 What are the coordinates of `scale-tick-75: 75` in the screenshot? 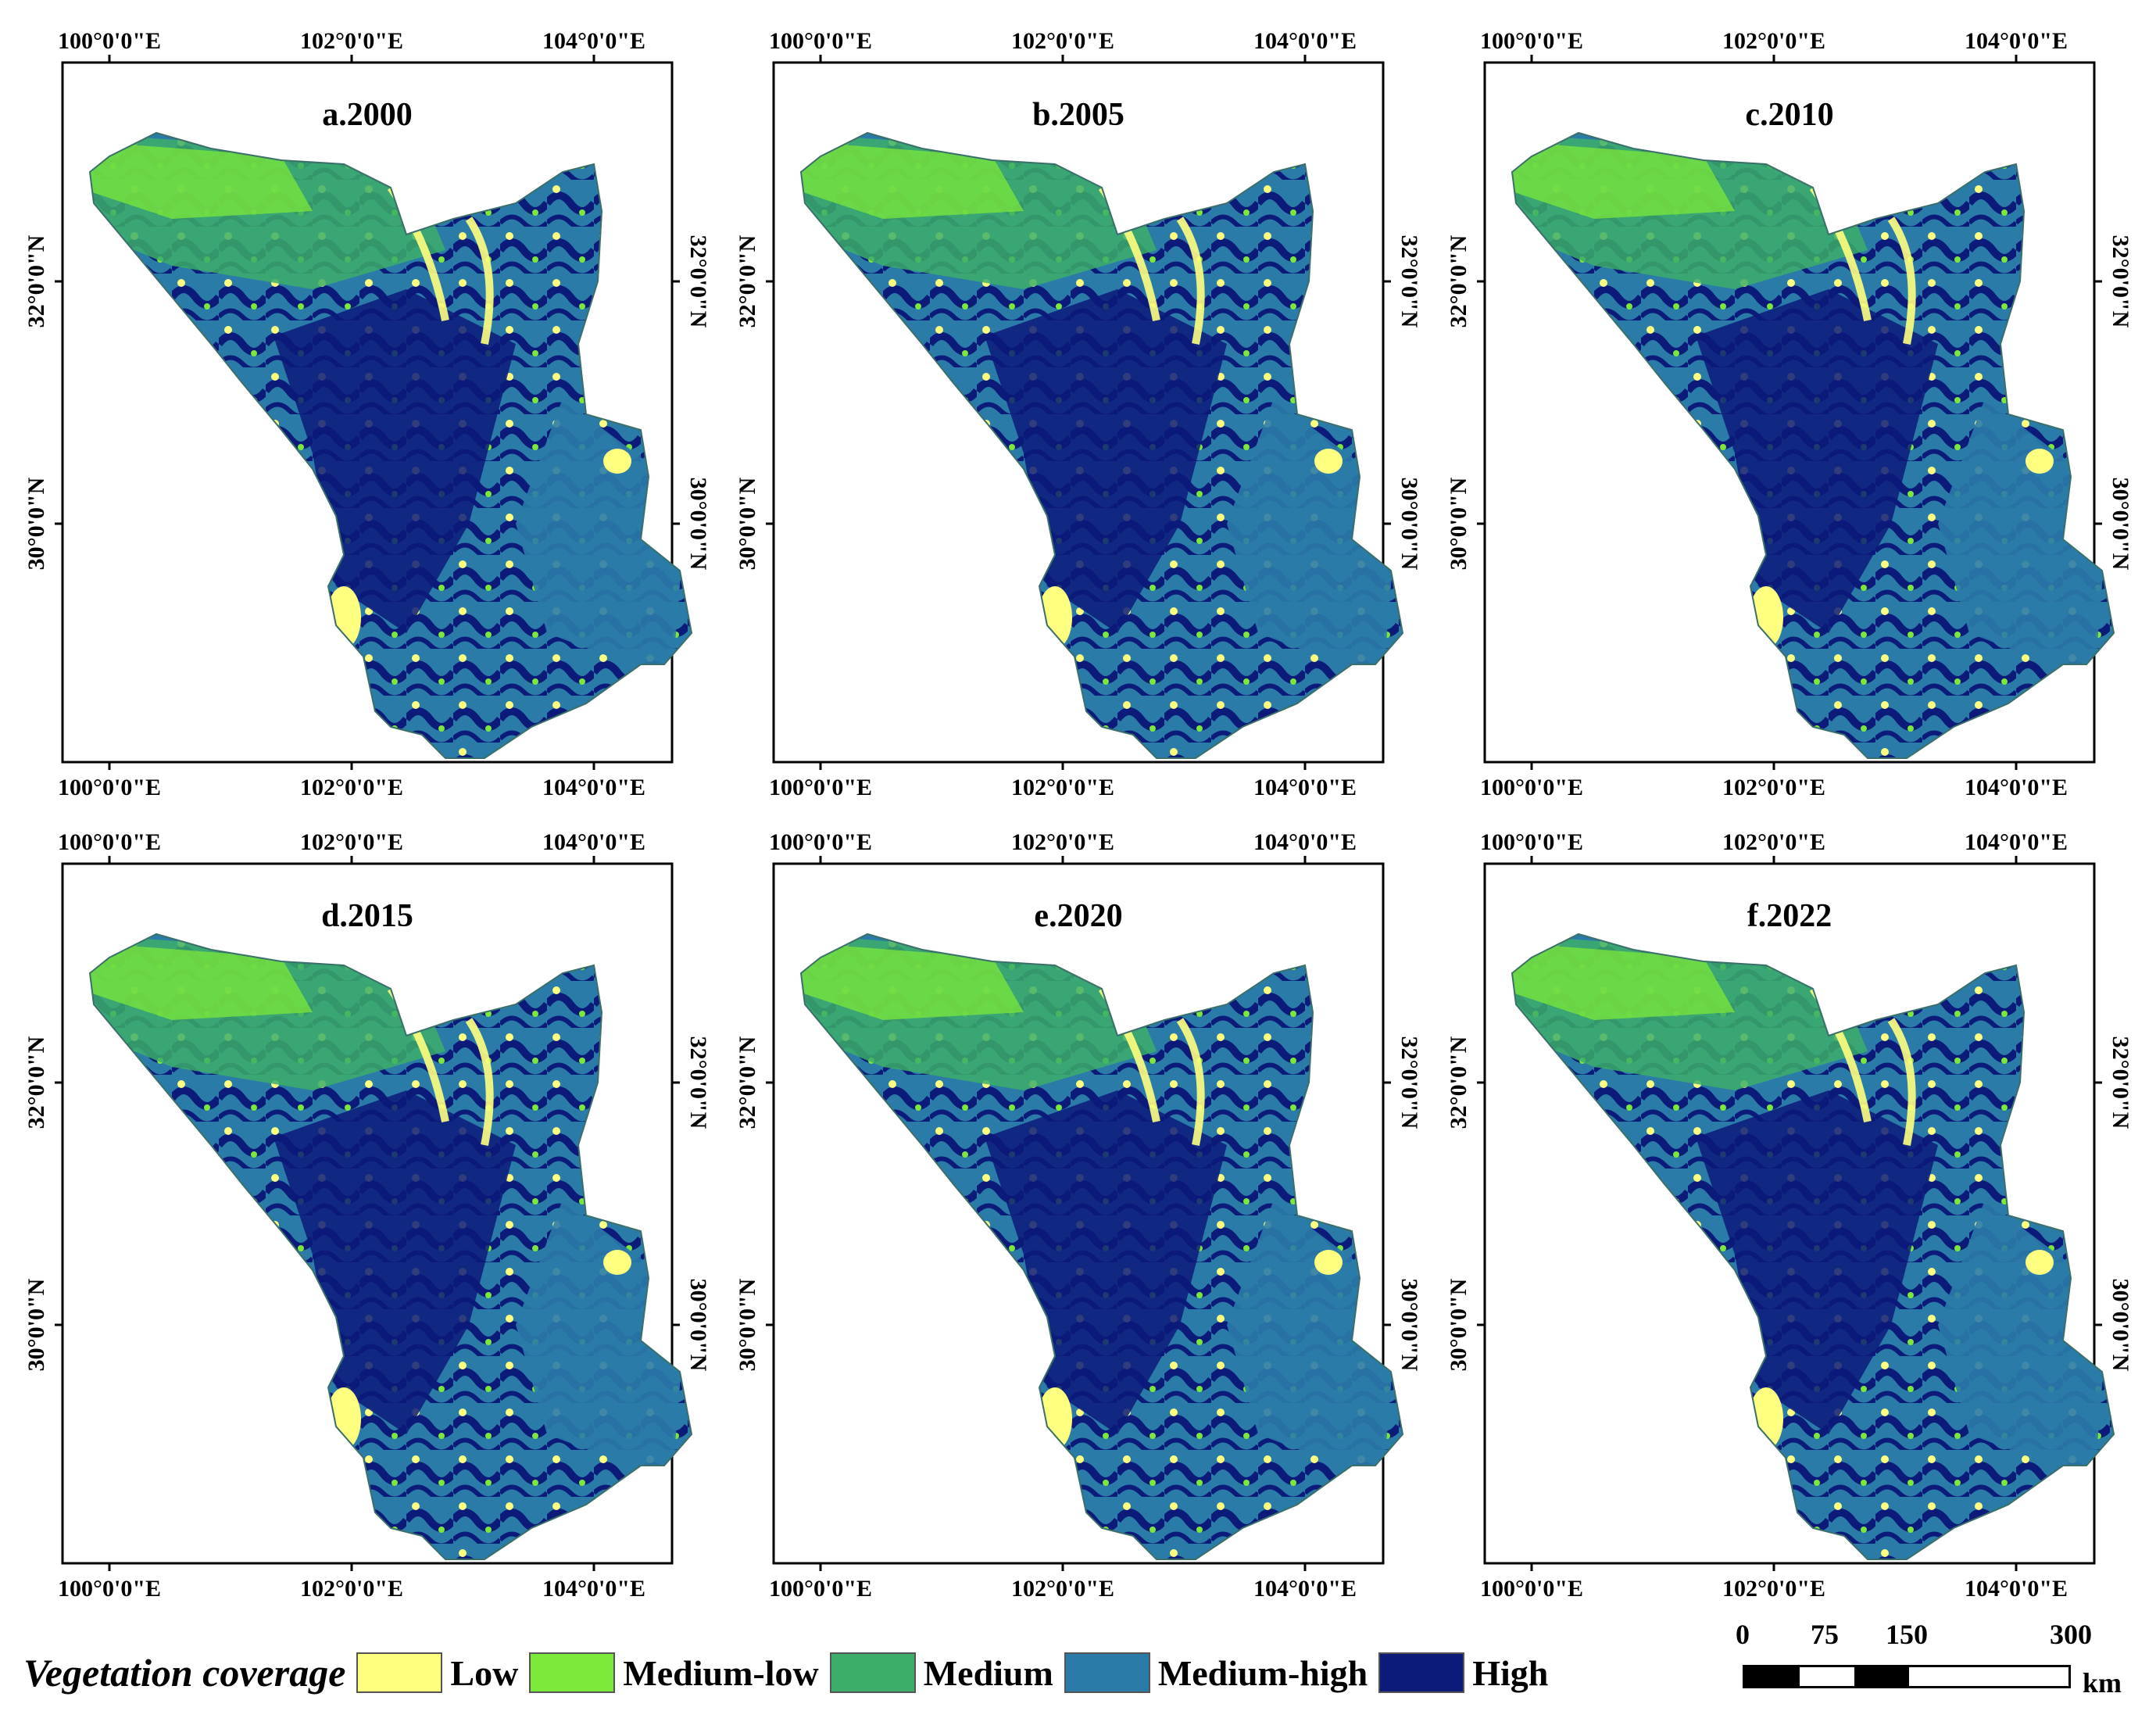 It's located at (1825, 1634).